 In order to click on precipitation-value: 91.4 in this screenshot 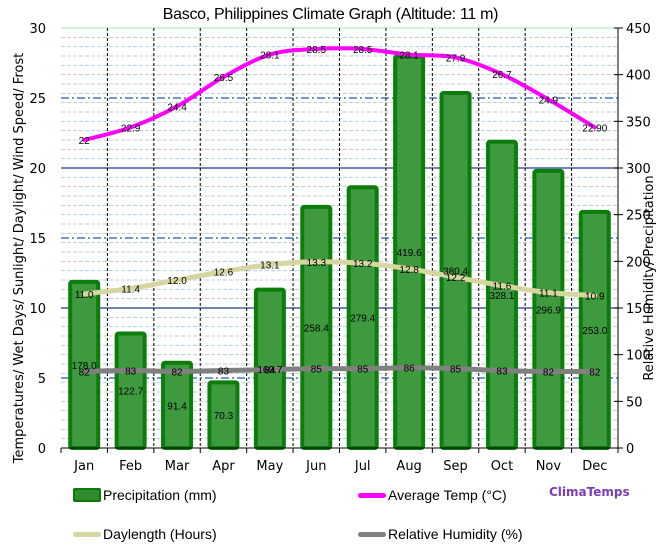, I will do `click(177, 406)`.